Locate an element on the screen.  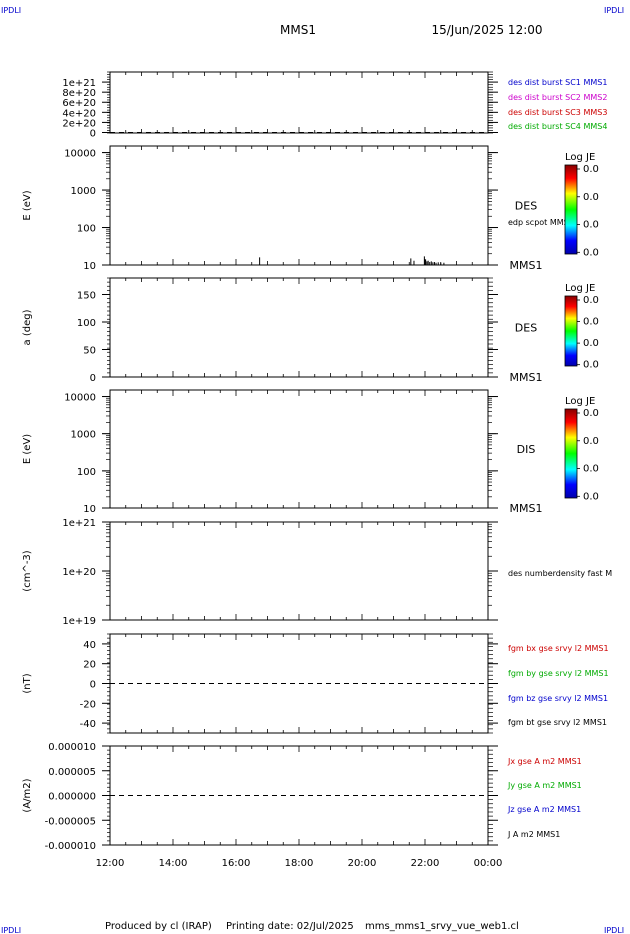
legend-entry: des dist burst SC4 MMS4 is located at coordinates (557, 126).